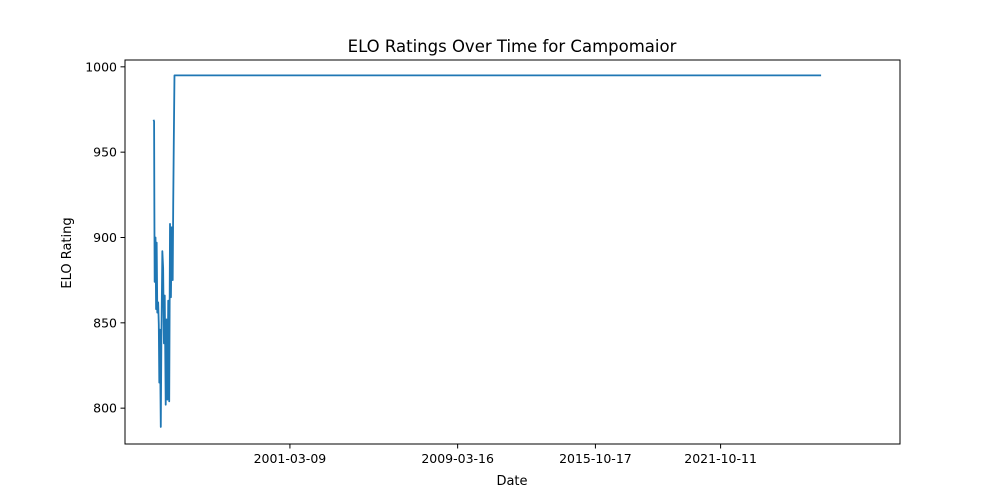 Image resolution: width=1000 pixels, height=500 pixels. I want to click on x-tick-label: 2015-10-17, so click(595, 458).